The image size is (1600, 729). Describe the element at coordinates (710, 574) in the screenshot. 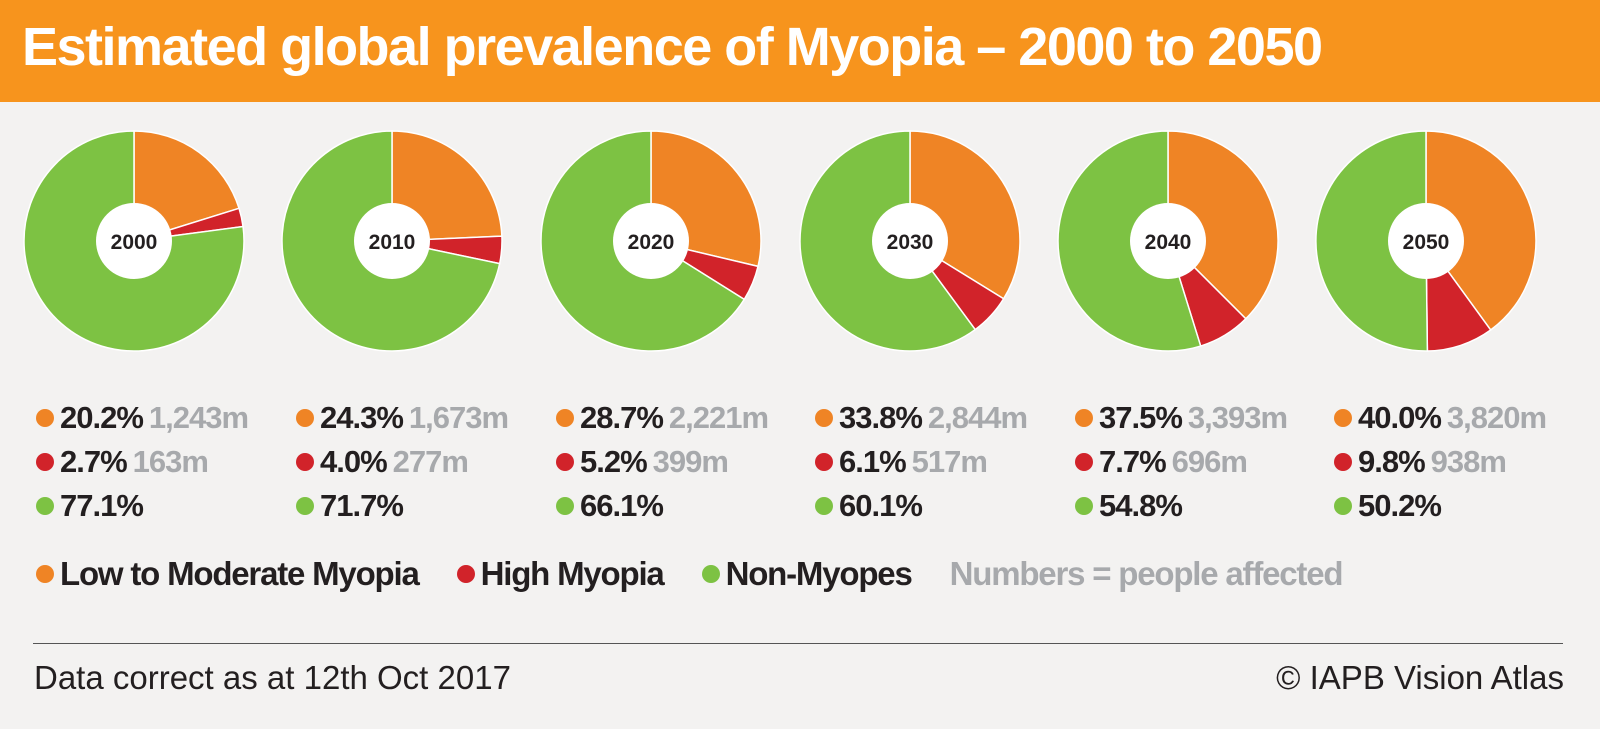

I see `legend-dot-non-myopes` at that location.